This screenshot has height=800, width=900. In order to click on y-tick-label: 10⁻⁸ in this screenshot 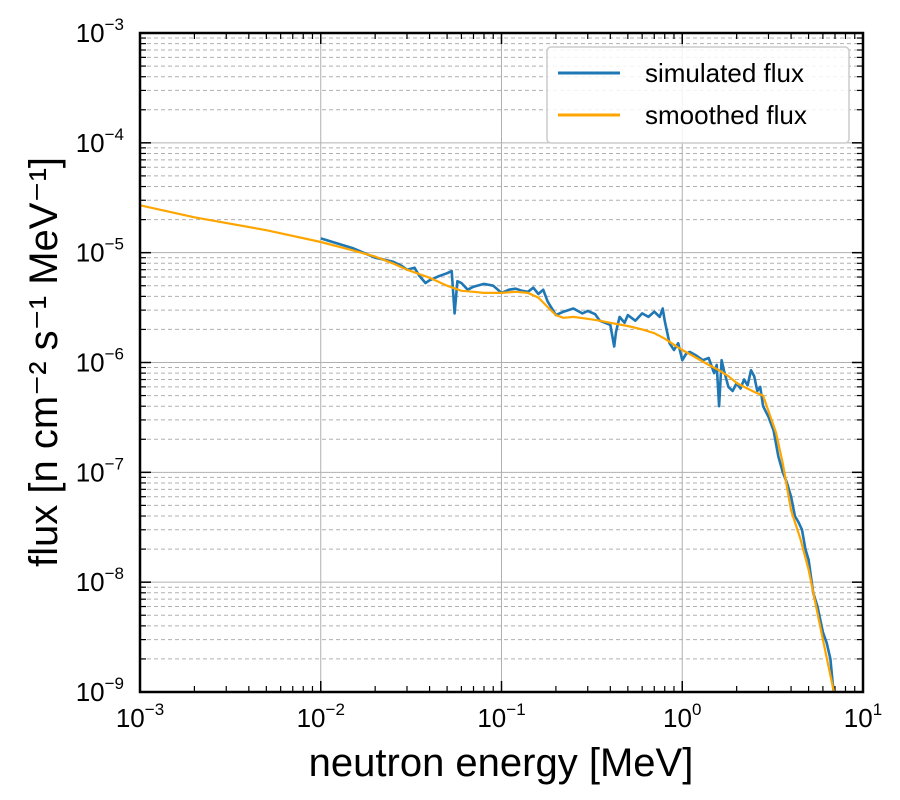, I will do `click(100, 580)`.